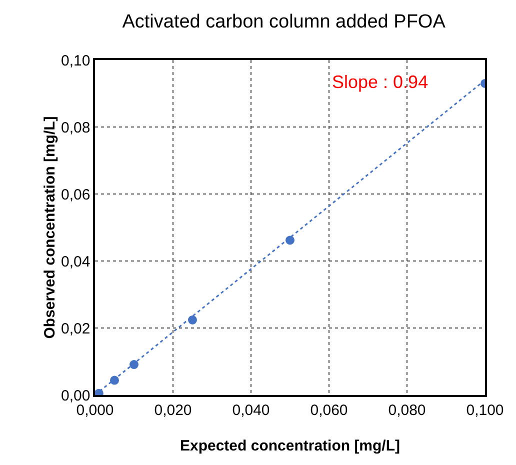 The image size is (516, 465). Describe the element at coordinates (173, 410) in the screenshot. I see `x-tick-label: 0,020` at that location.